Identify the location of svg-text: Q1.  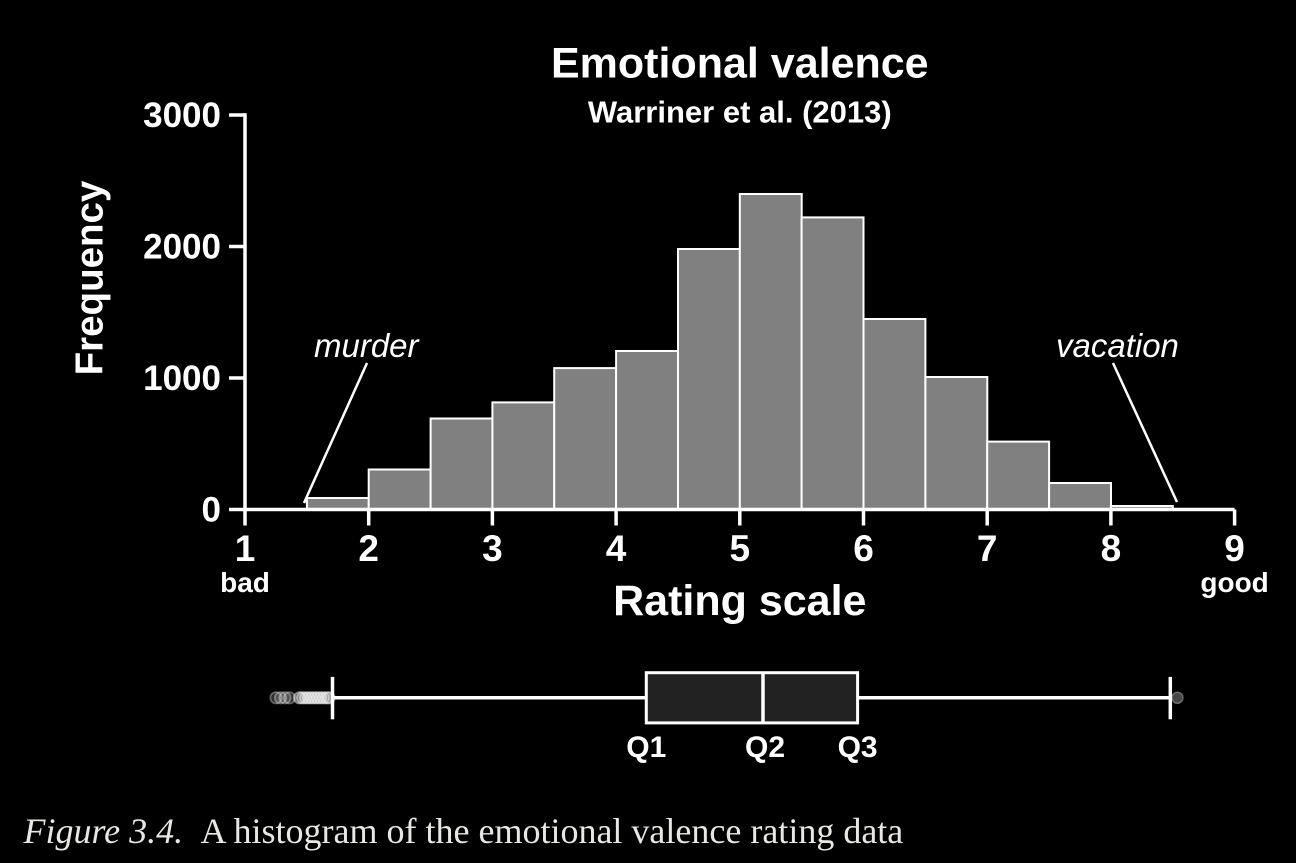
(646, 747).